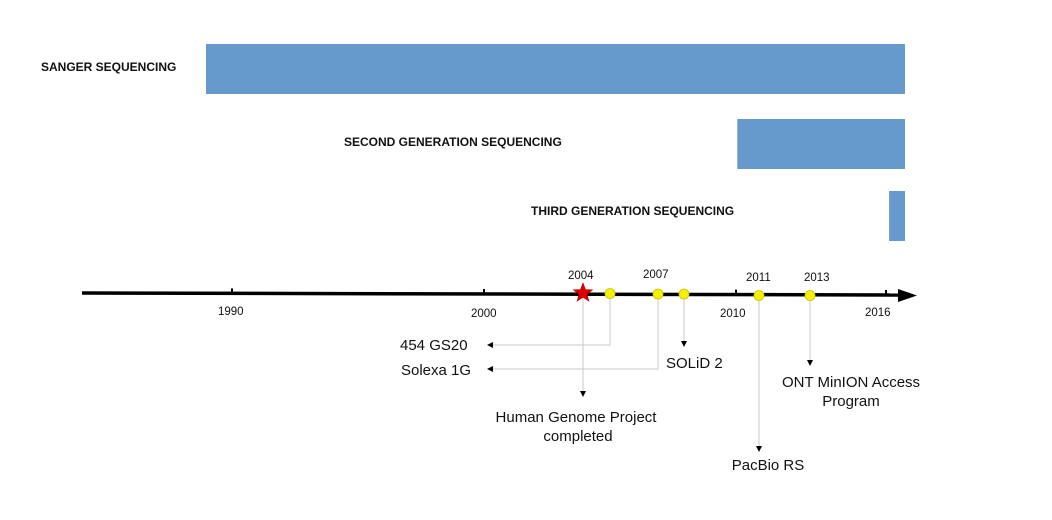 The height and width of the screenshot is (520, 1052). What do you see at coordinates (632, 211) in the screenshot?
I see `era-label-third-generation: THIRD GENERATION SEQUENCING` at bounding box center [632, 211].